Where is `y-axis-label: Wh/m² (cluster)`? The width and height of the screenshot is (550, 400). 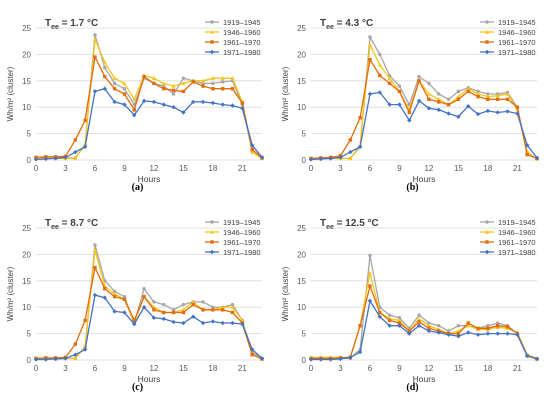
y-axis-label: Wh/m² (cluster) is located at coordinates (10, 93).